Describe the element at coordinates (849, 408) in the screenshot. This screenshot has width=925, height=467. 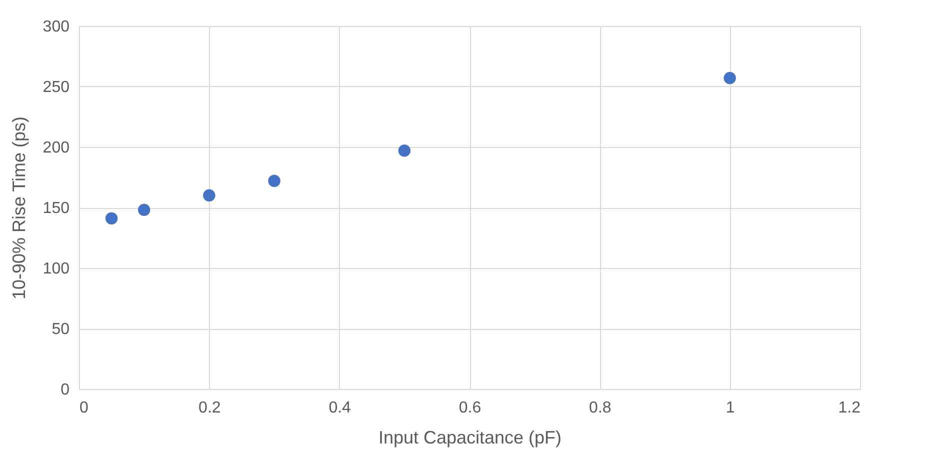
I see `x-tick-label: 1.2` at that location.